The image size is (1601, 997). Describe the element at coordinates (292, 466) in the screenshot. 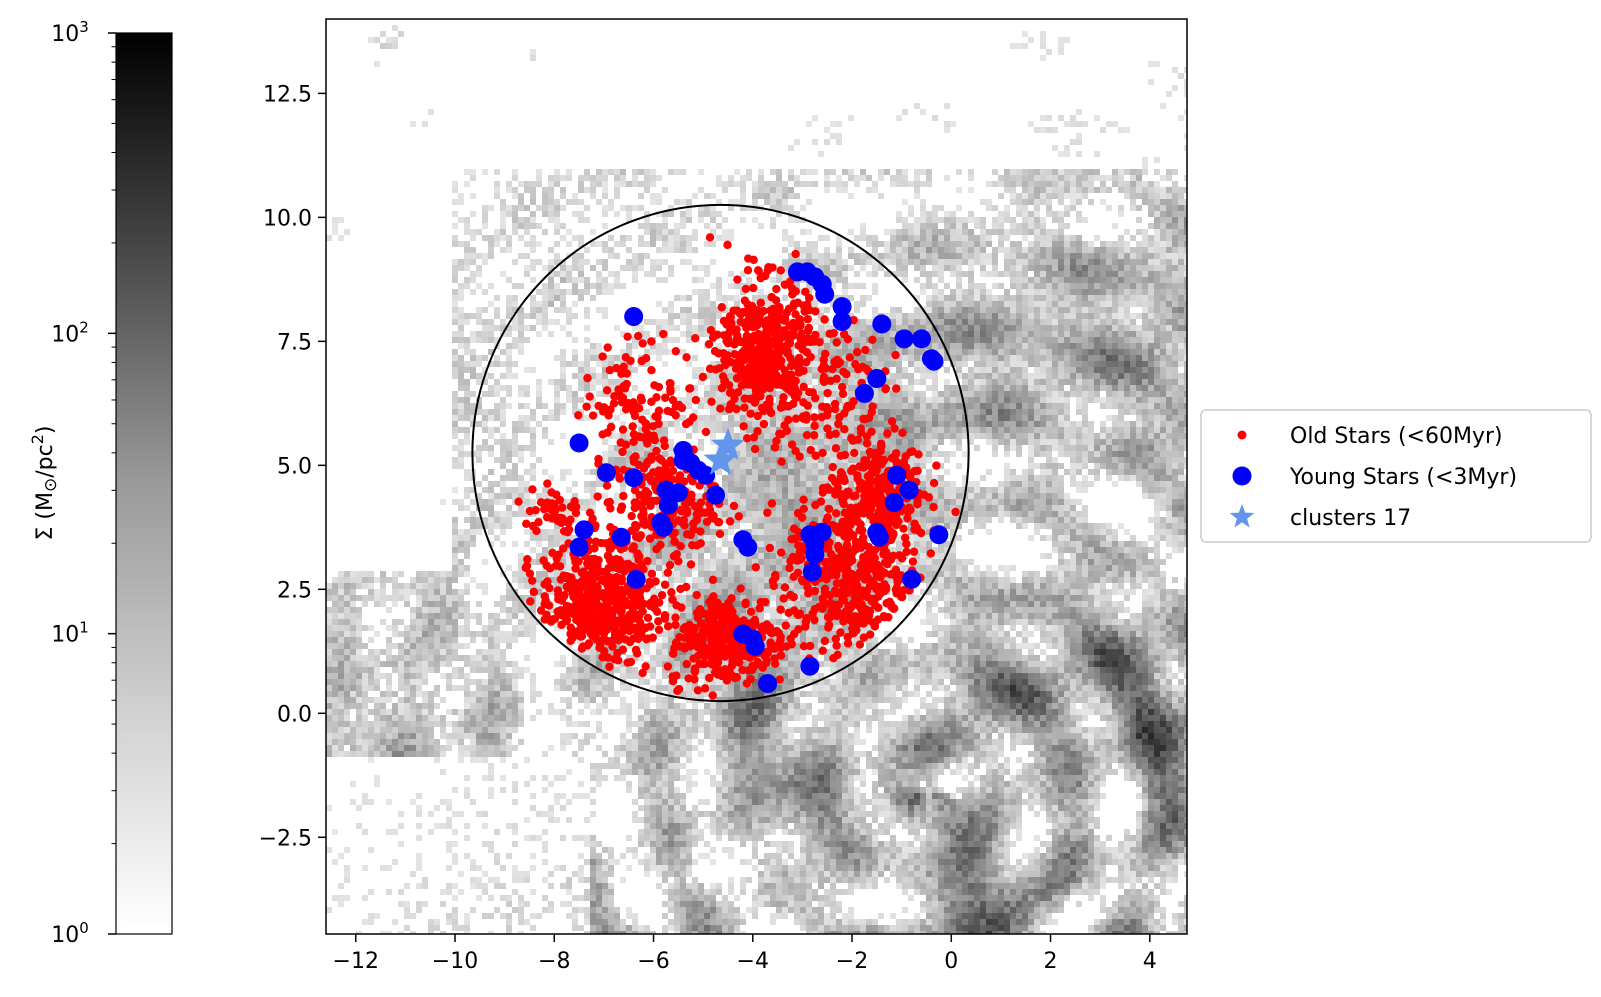

I see `y-axis: −2.5 0.0 2.5 5.0 7.5 10.0 12.5` at that location.